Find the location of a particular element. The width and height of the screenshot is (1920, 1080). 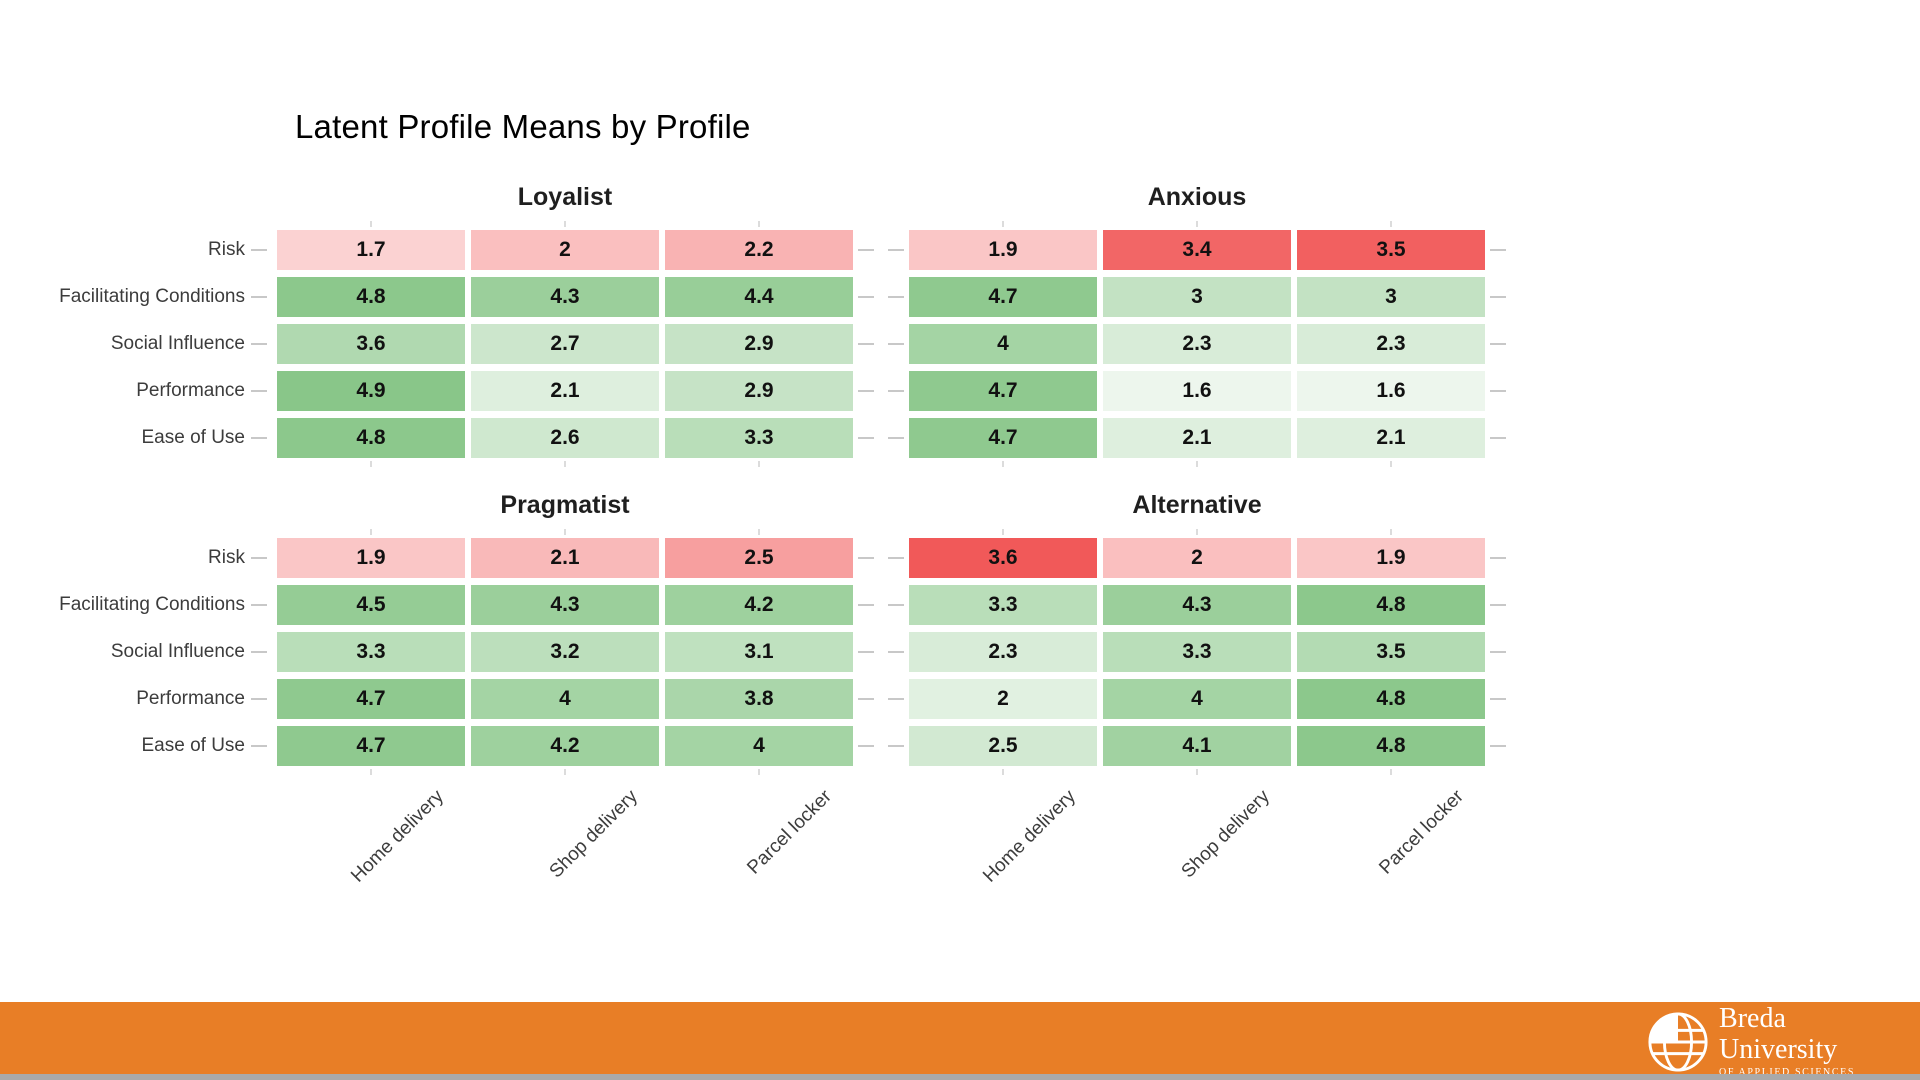

heatmap-cell: 2.3 is located at coordinates (1003, 652).